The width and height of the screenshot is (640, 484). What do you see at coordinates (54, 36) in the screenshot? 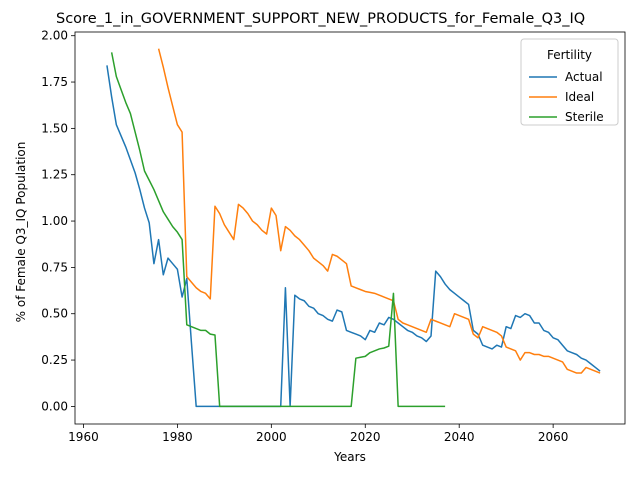
I see `y-tick-label: 2.00` at bounding box center [54, 36].